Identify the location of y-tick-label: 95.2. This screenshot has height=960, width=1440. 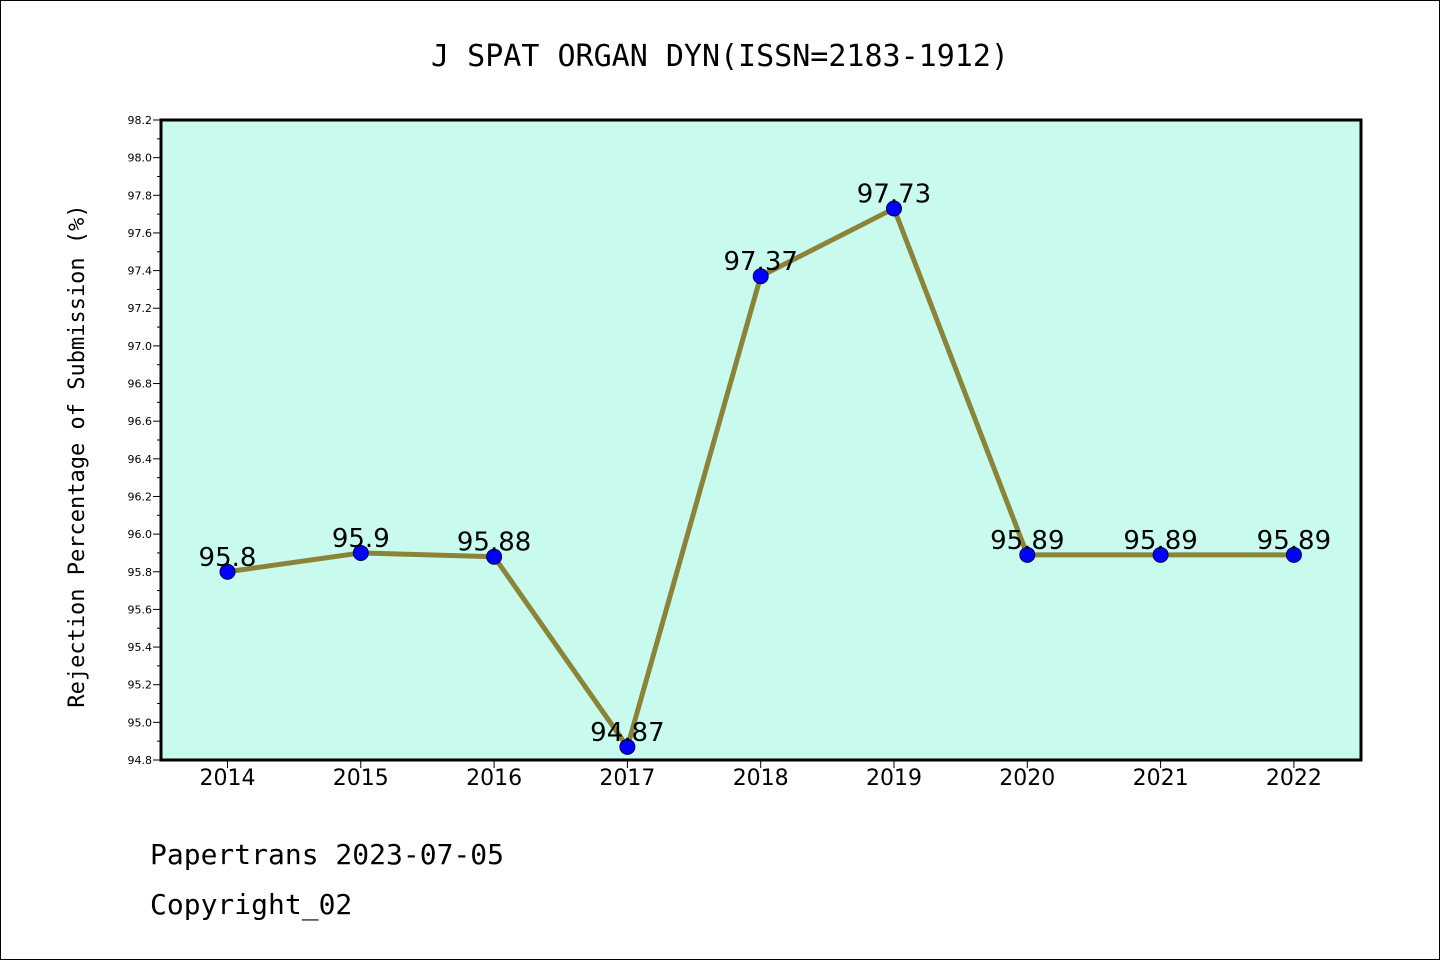
(140, 685).